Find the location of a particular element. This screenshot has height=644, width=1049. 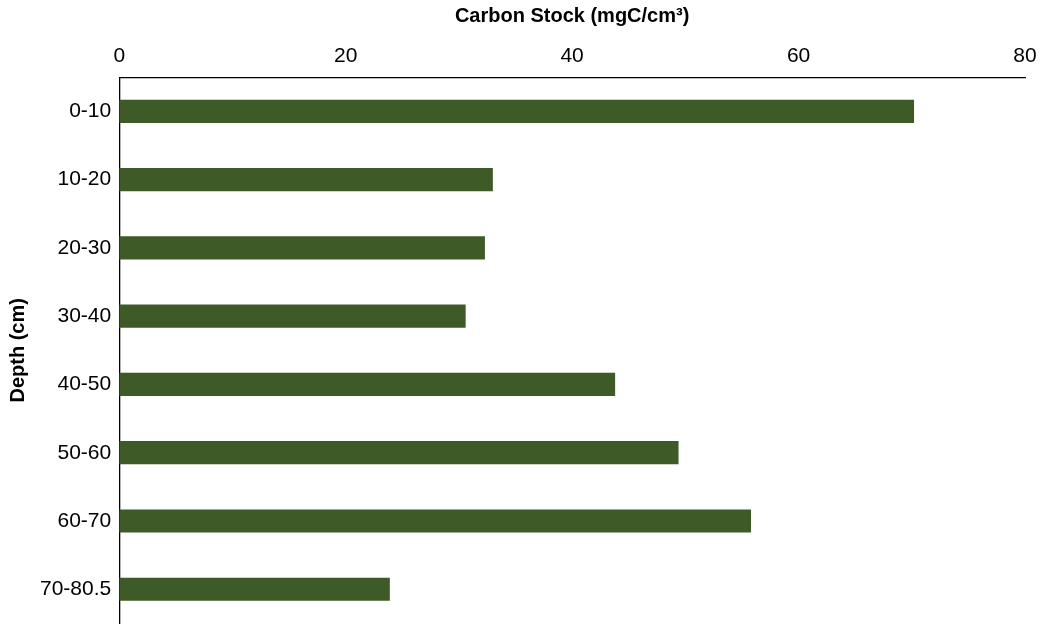

y-tick-label: 0-10 is located at coordinates (90, 110).